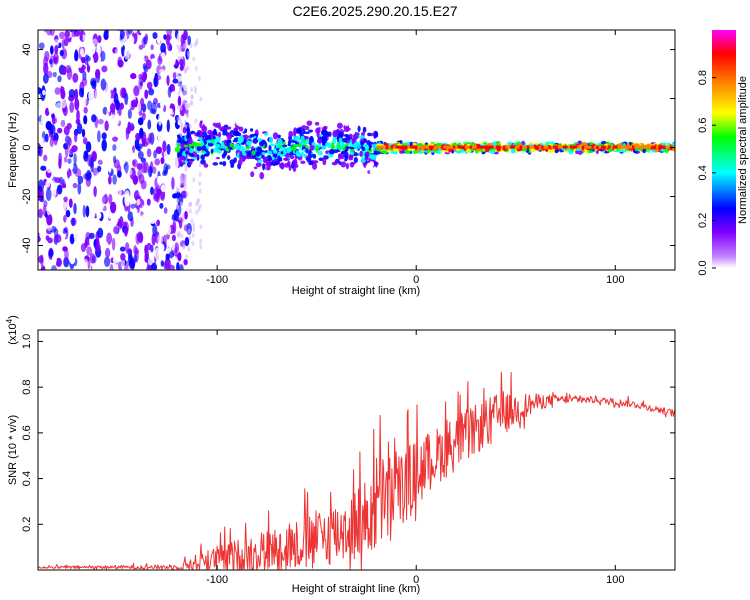 The image size is (750, 600). What do you see at coordinates (13, 150) in the screenshot?
I see `spectrogram-ylabel: Frequency (Hz)` at bounding box center [13, 150].